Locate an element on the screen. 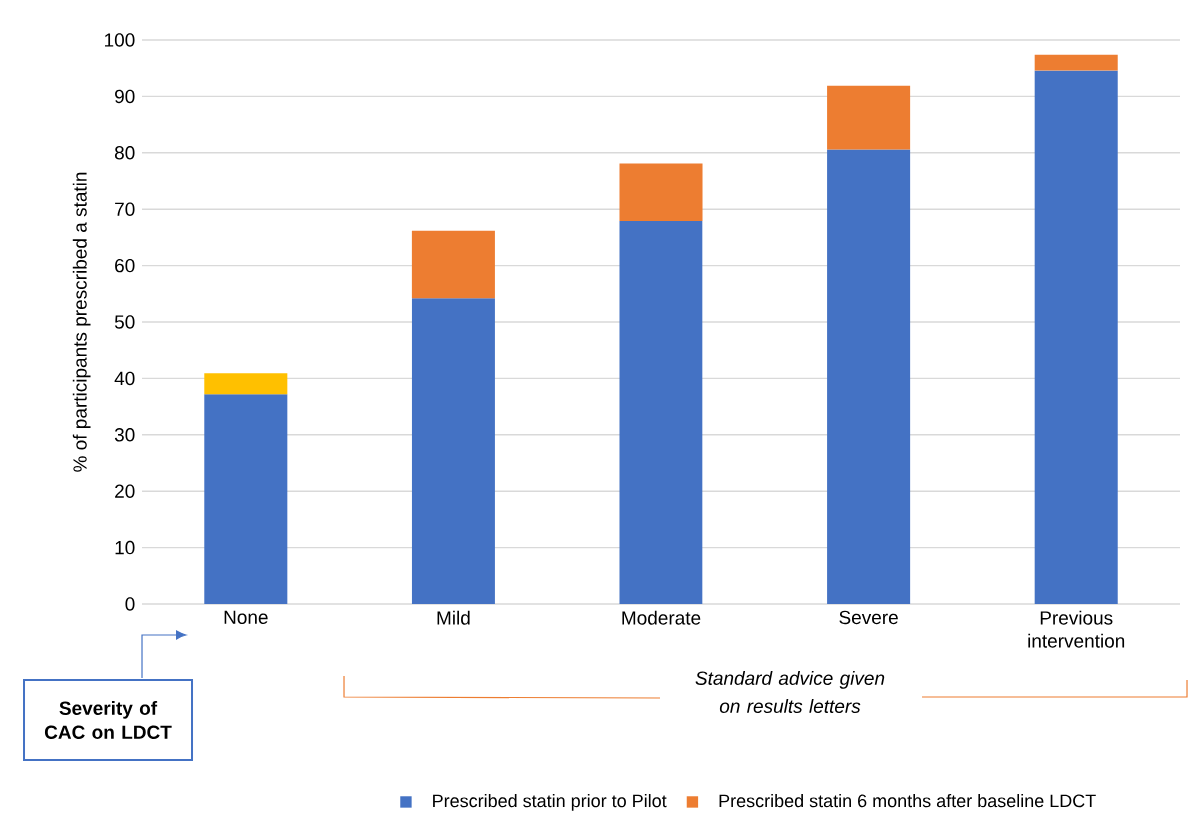  y-tick-label: 80 is located at coordinates (124, 153).